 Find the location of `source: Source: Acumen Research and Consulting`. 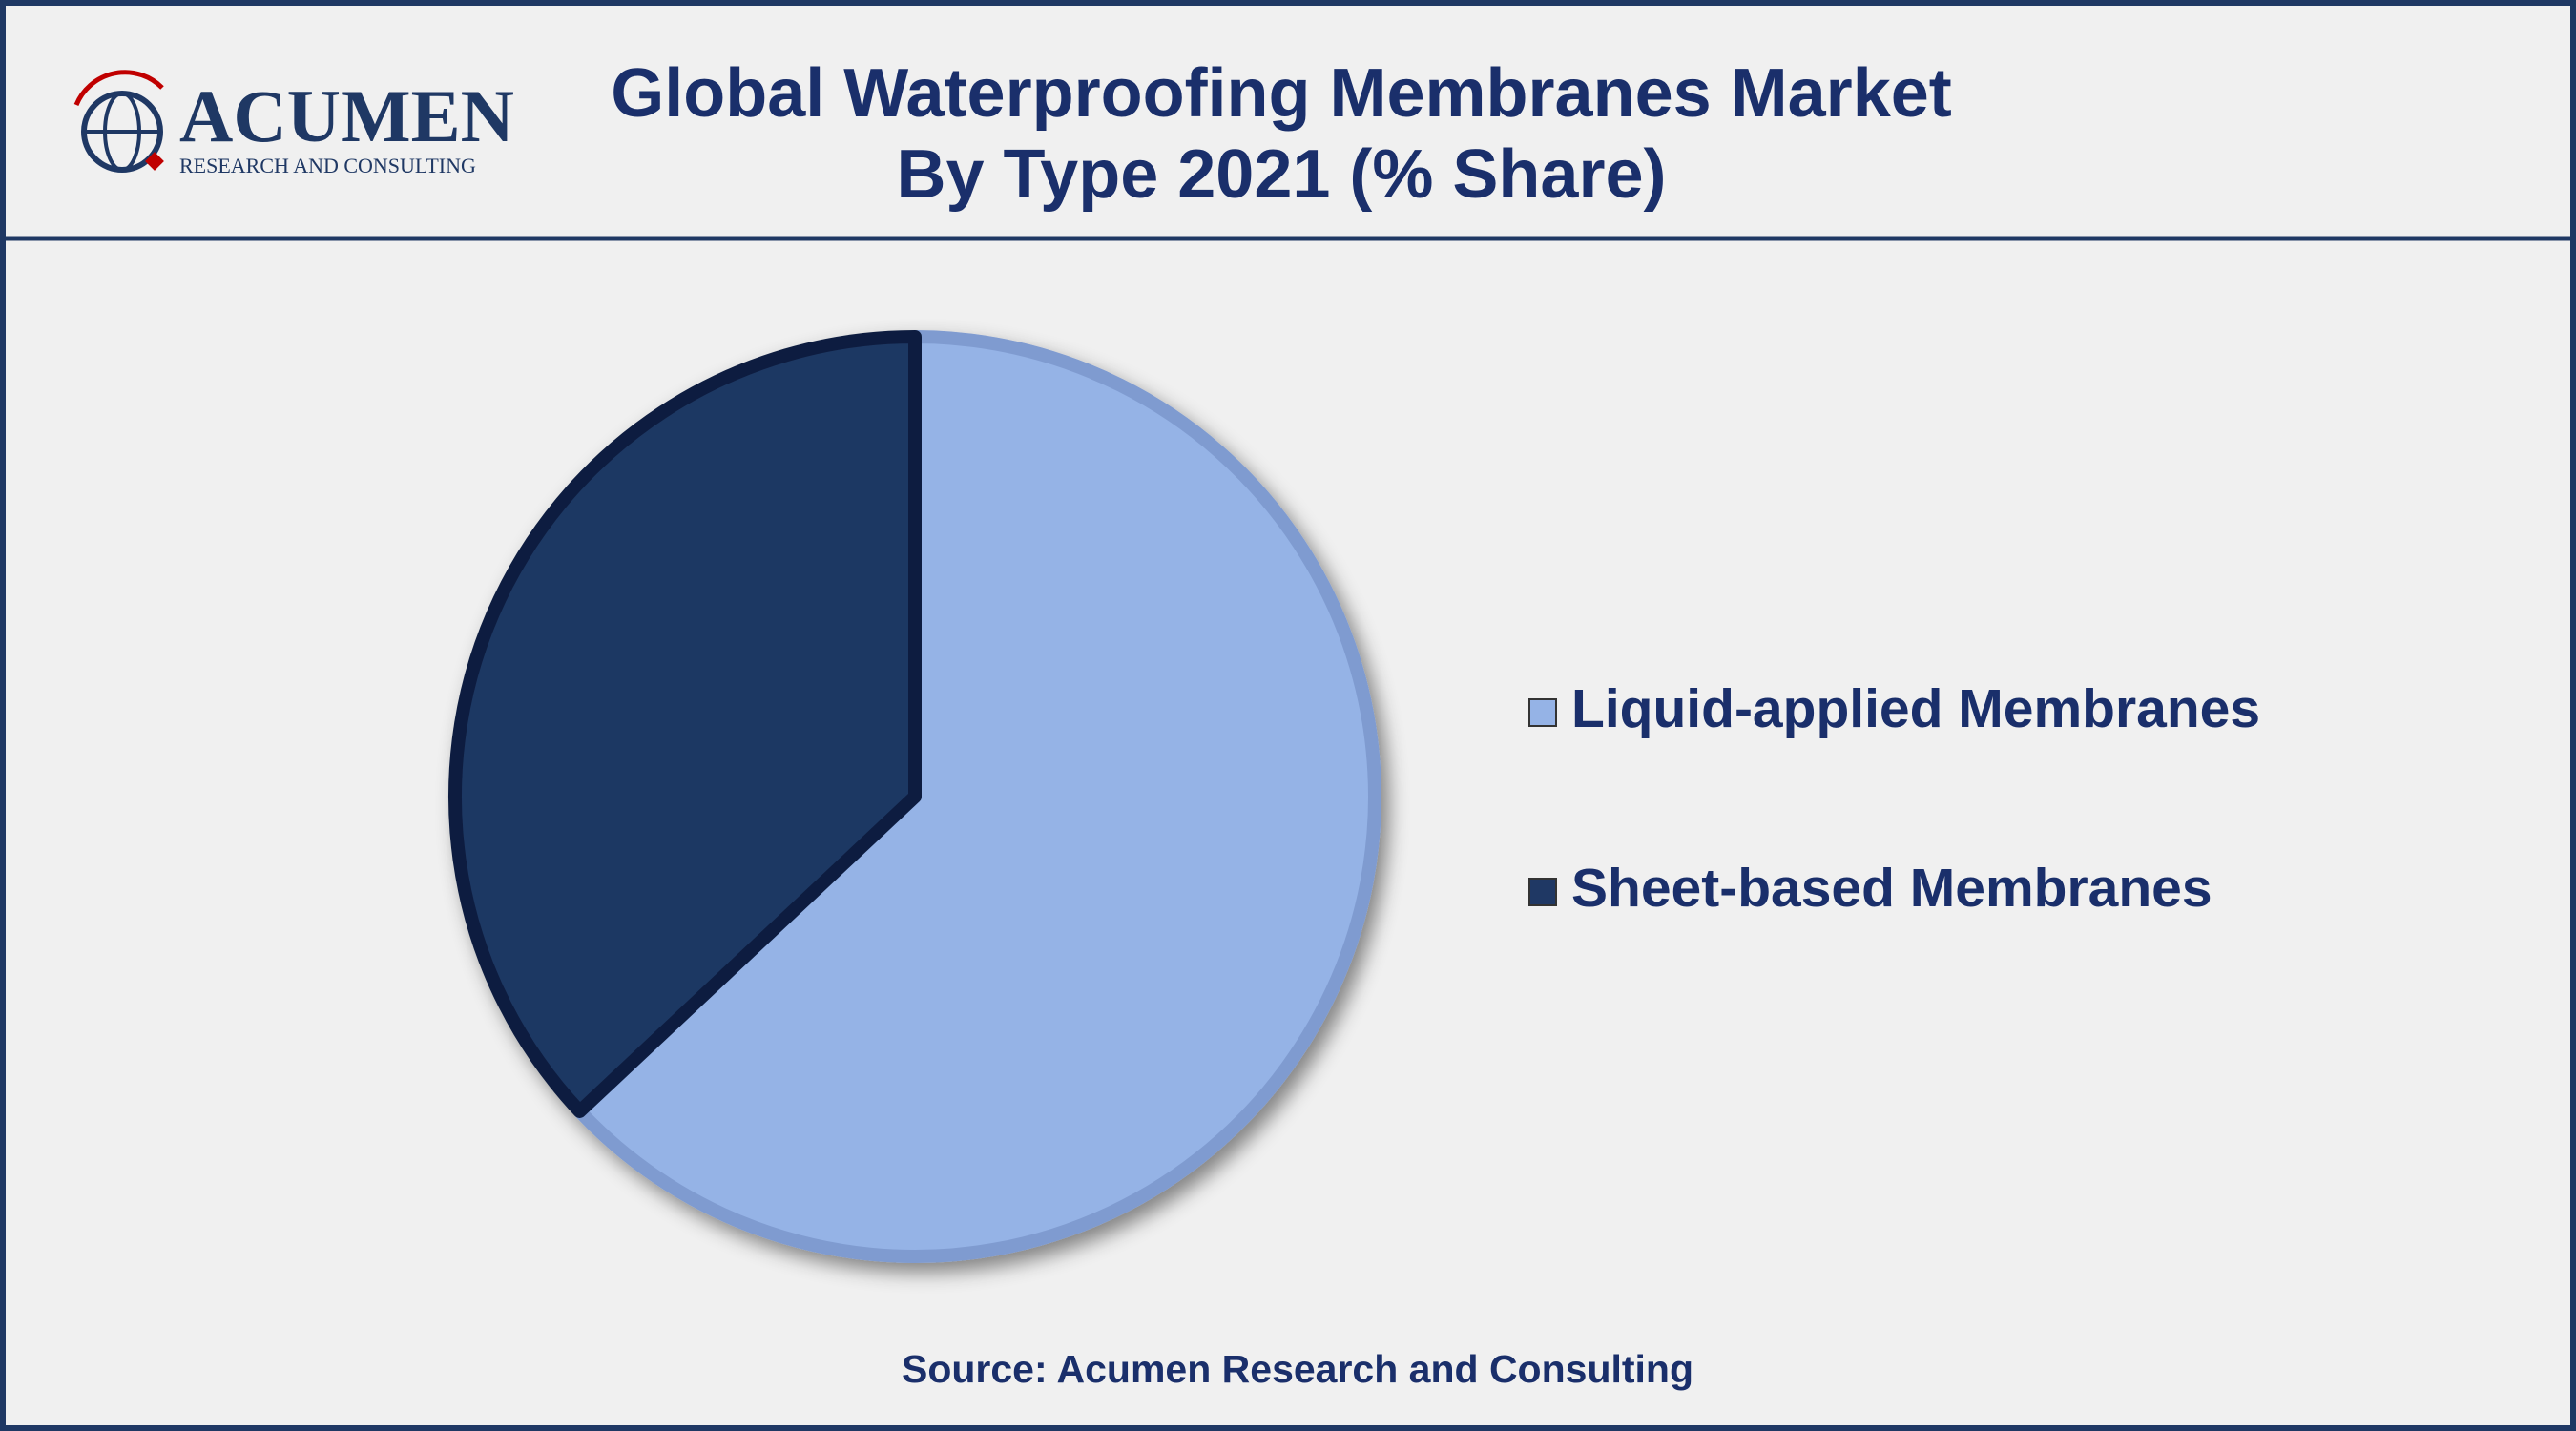

source: Source: Acumen Research and Consulting is located at coordinates (1297, 1369).